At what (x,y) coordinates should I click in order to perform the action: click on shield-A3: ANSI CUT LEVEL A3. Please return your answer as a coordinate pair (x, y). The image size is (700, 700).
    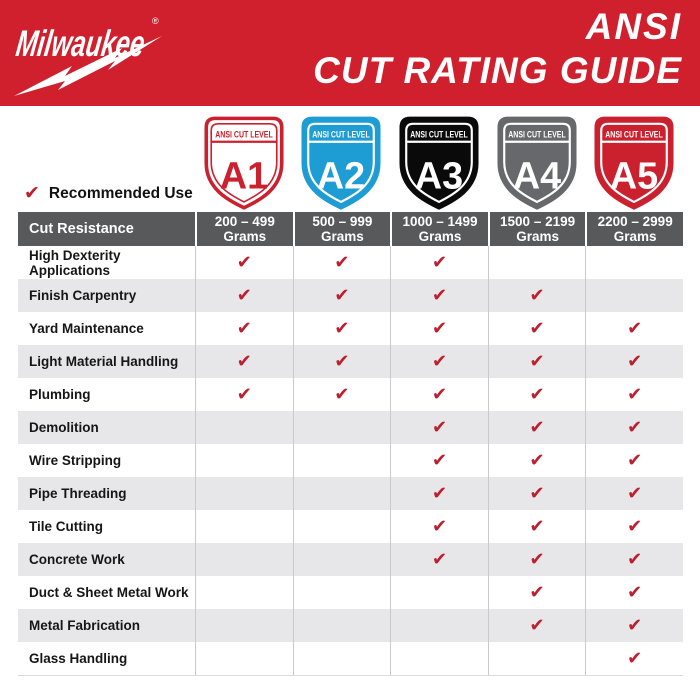
    Looking at the image, I should click on (439, 161).